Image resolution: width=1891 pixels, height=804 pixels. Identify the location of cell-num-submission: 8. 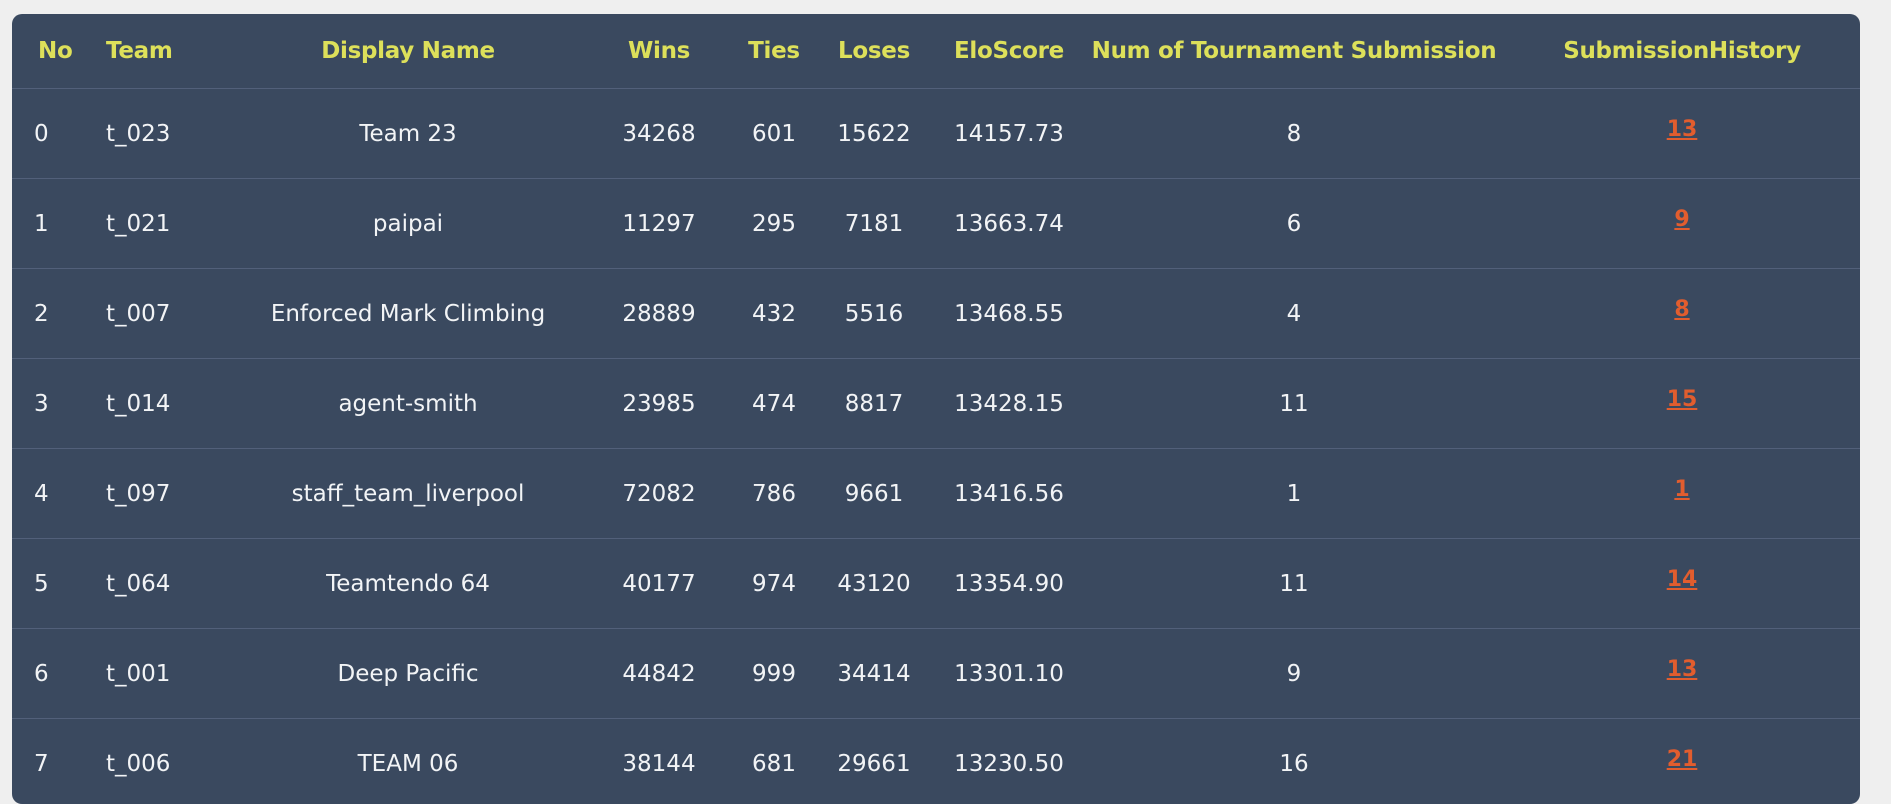
(1294, 134).